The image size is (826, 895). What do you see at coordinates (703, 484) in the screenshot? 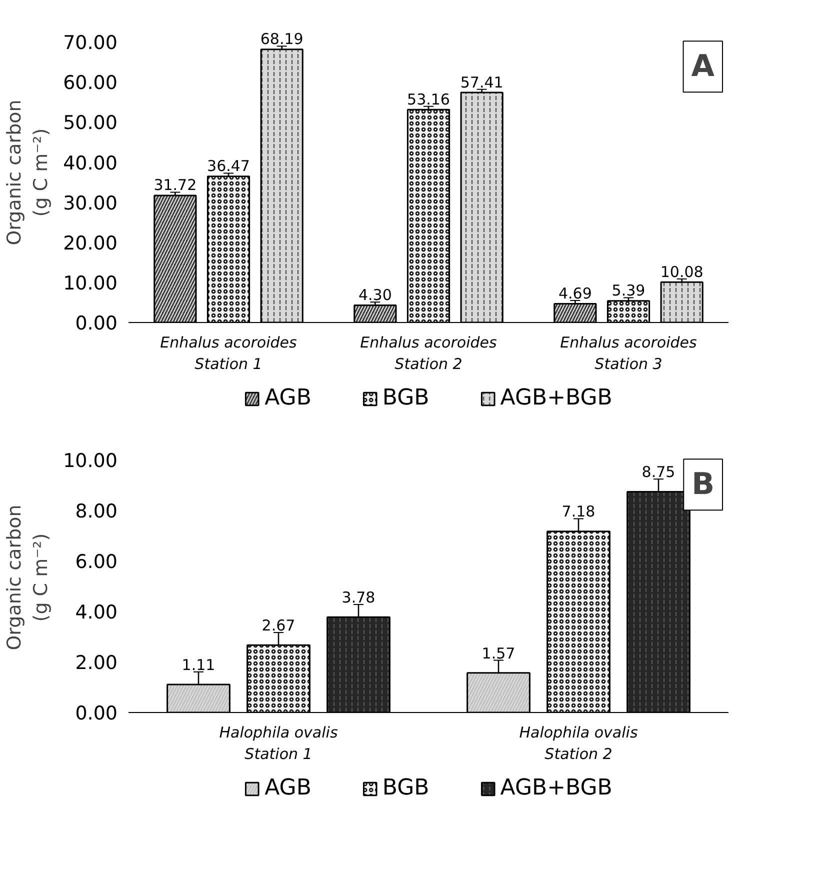
I see `annotation: B` at bounding box center [703, 484].